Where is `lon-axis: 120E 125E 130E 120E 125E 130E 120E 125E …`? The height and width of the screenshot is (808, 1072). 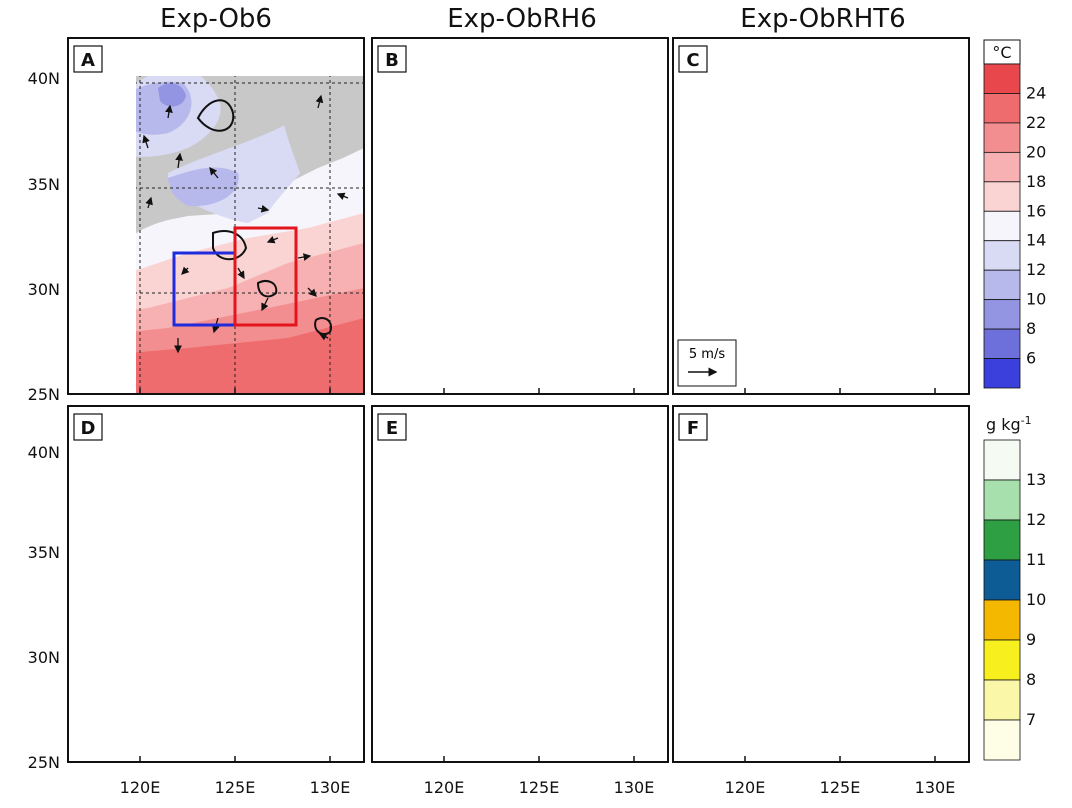
lon-axis: 120E 125E 130E 120E 125E 130E 120E 125E … is located at coordinates (538, 787).